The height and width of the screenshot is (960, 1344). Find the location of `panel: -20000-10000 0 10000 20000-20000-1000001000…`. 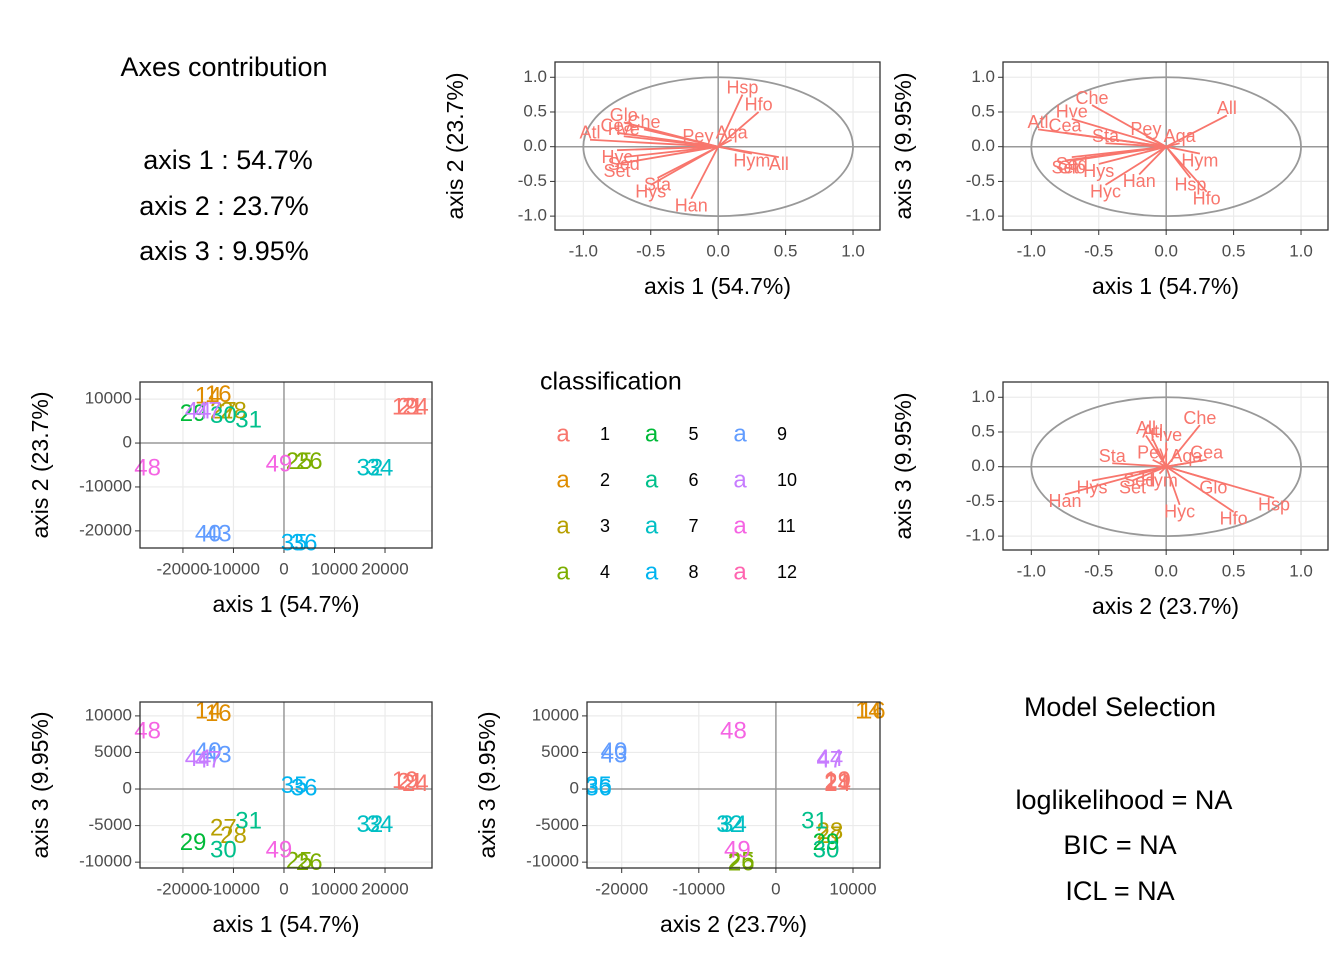

panel: -20000-10000 0 10000 20000-20000-1000001000… is located at coordinates (230, 499).